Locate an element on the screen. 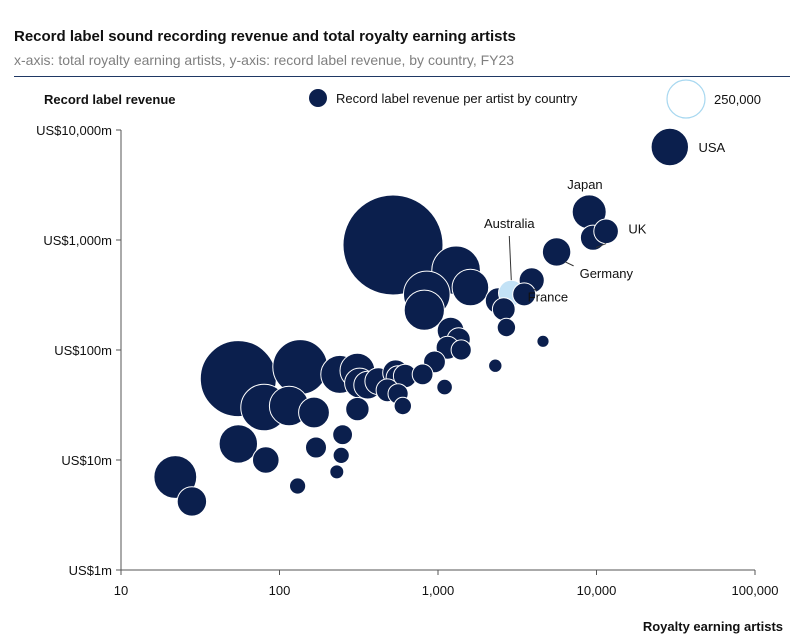 The width and height of the screenshot is (800, 640). bubble-uk is located at coordinates (606, 231).